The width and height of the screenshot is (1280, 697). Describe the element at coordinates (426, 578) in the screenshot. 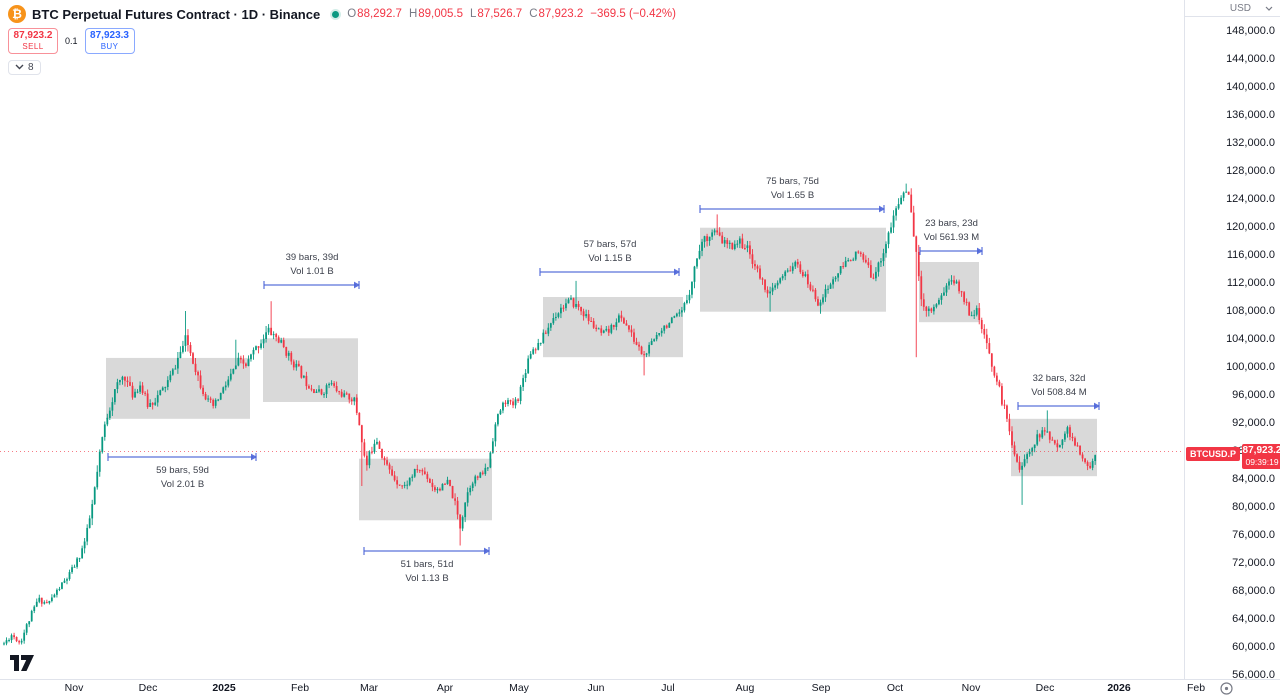

I see `measure-volume-label: Vol 1.13 B` at that location.